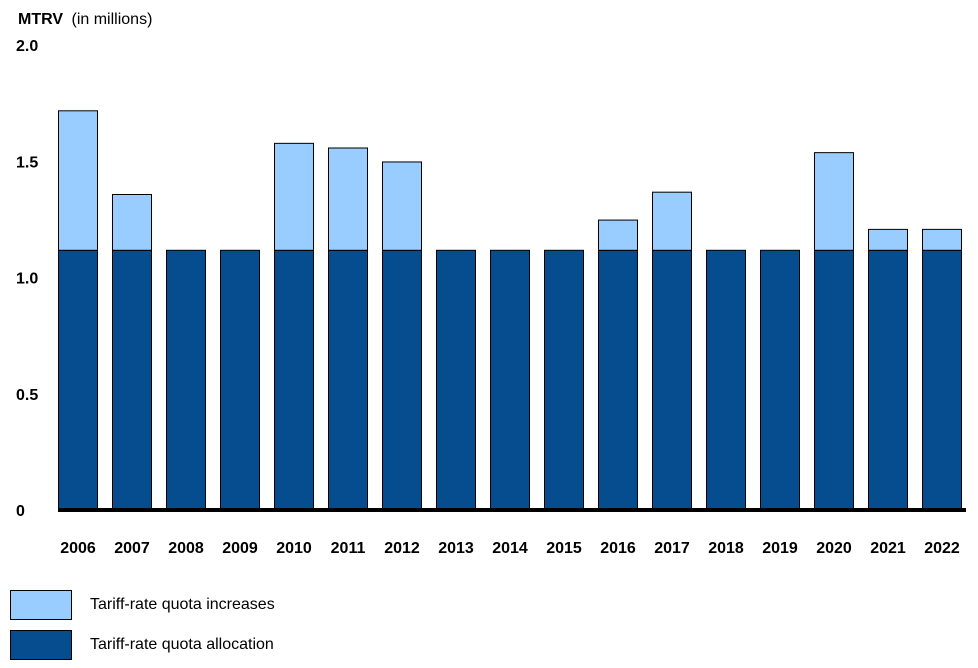  What do you see at coordinates (41, 645) in the screenshot?
I see `legend-swatch-allocation` at bounding box center [41, 645].